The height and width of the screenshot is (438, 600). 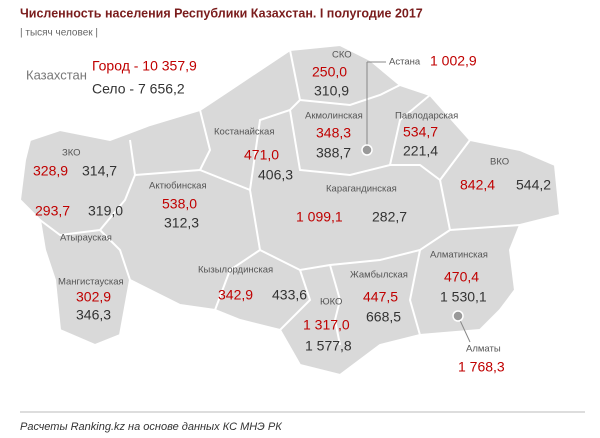 I want to click on region-name: ЮКО, so click(x=331, y=302).